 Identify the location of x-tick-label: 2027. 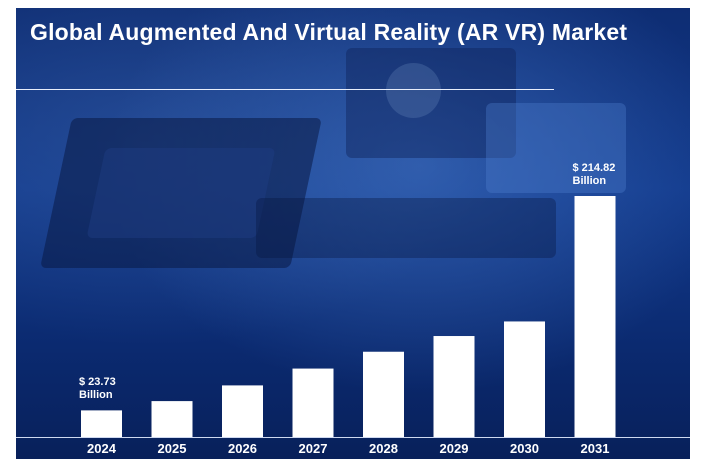
(313, 448).